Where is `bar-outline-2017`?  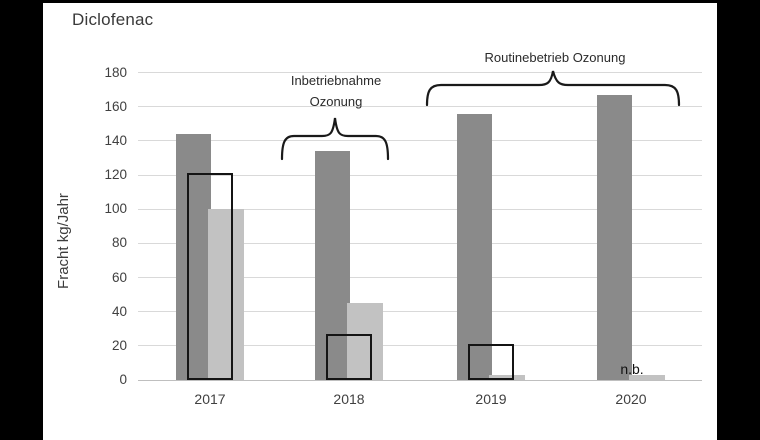 bar-outline-2017 is located at coordinates (210, 276).